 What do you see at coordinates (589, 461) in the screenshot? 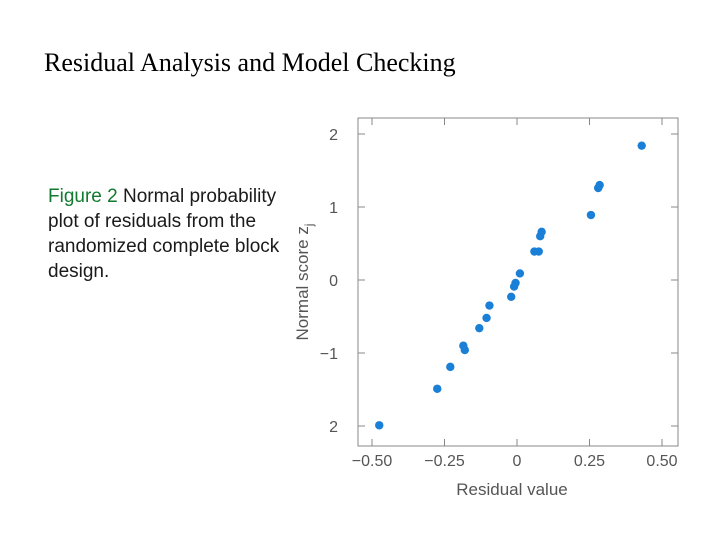
I see `x-tick-label-3: 0.25` at bounding box center [589, 461].